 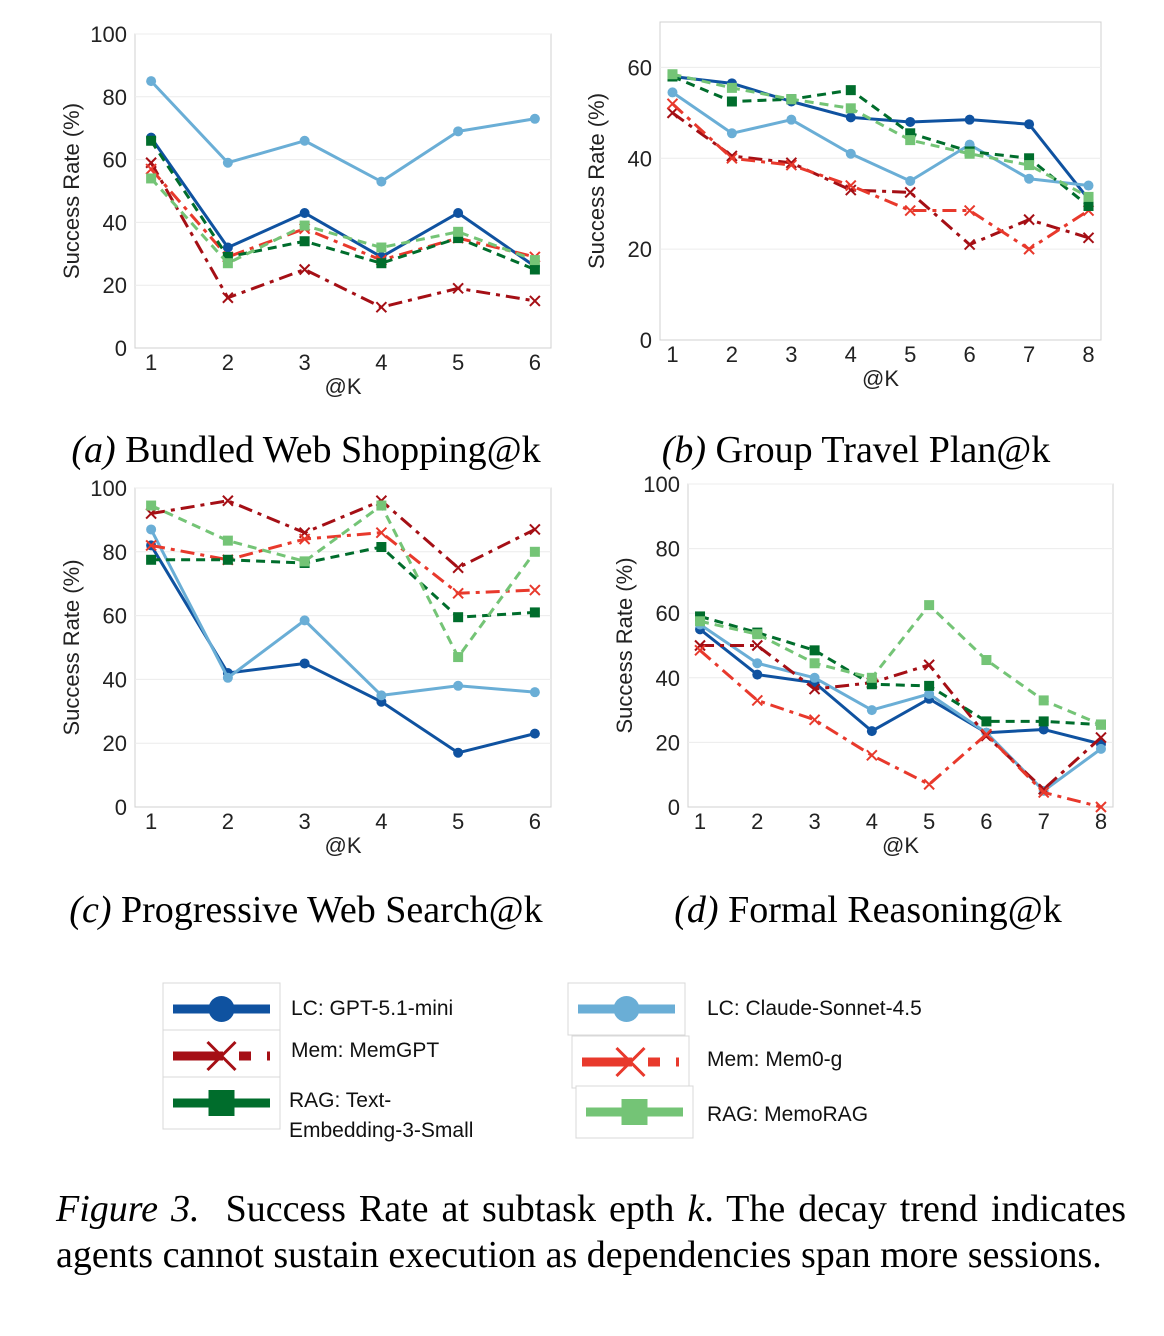 I want to click on x-tick-label: 8, so click(x=1101, y=821).